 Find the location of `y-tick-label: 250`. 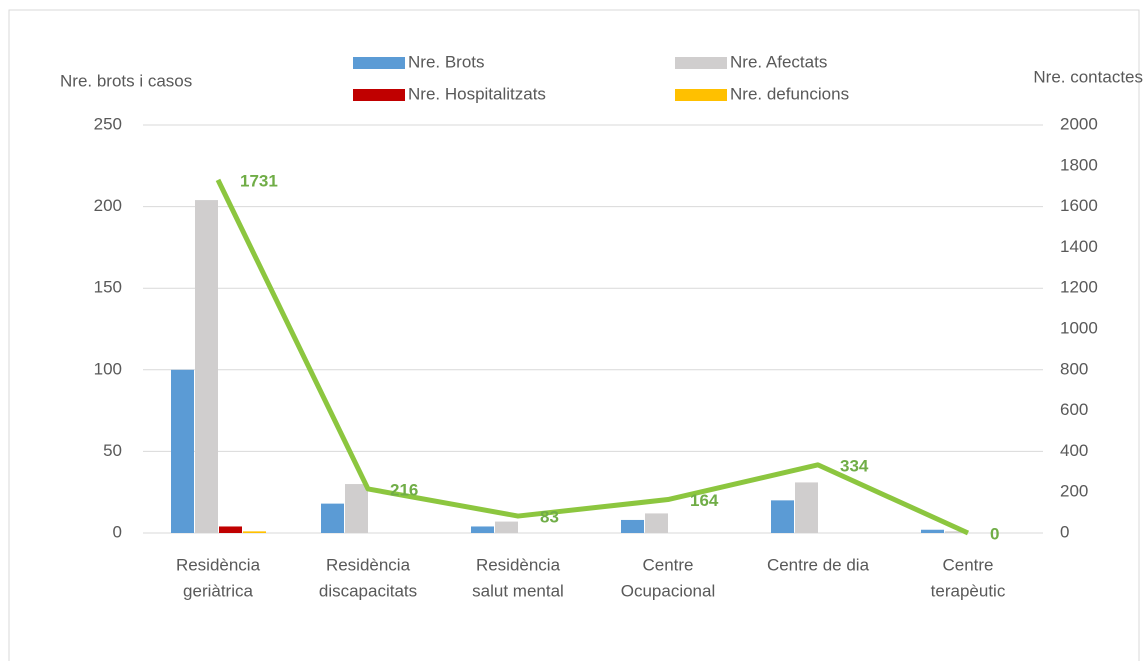

y-tick-label: 250 is located at coordinates (108, 123).